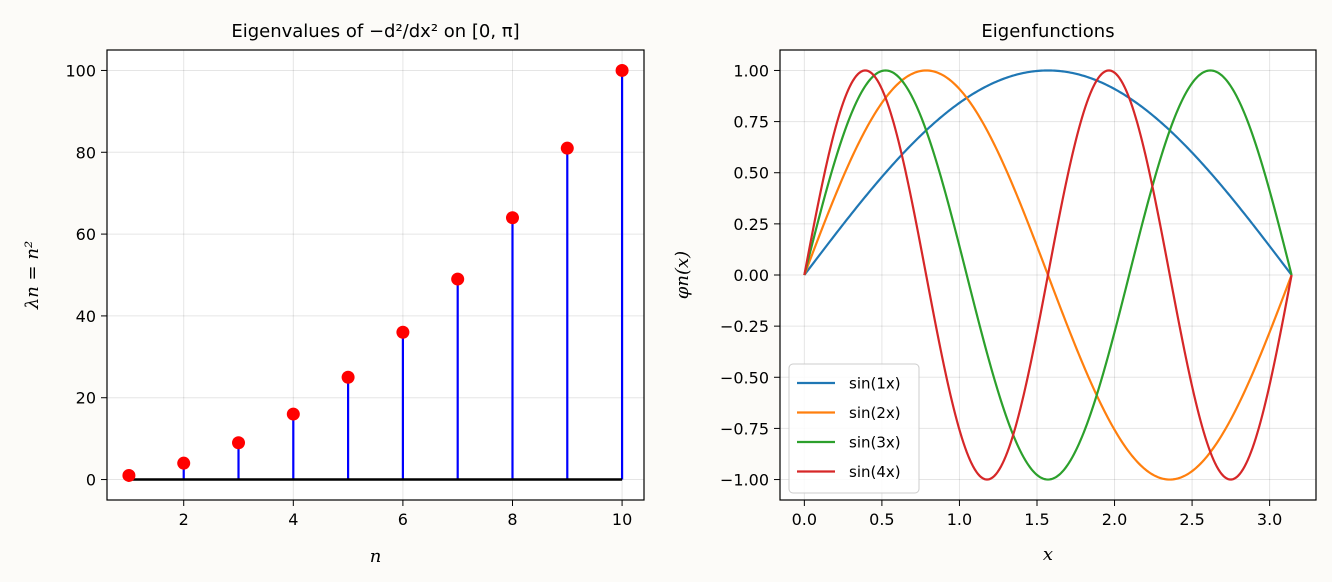 The width and height of the screenshot is (1332, 582). I want to click on eigenvalues-xtick-label: 8, so click(512, 519).